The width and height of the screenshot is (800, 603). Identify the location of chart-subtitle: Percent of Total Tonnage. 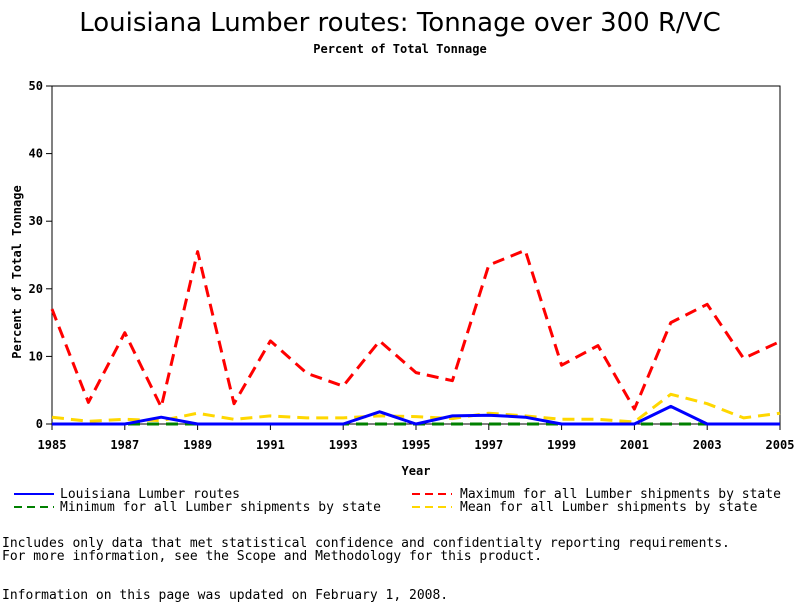
(399, 49).